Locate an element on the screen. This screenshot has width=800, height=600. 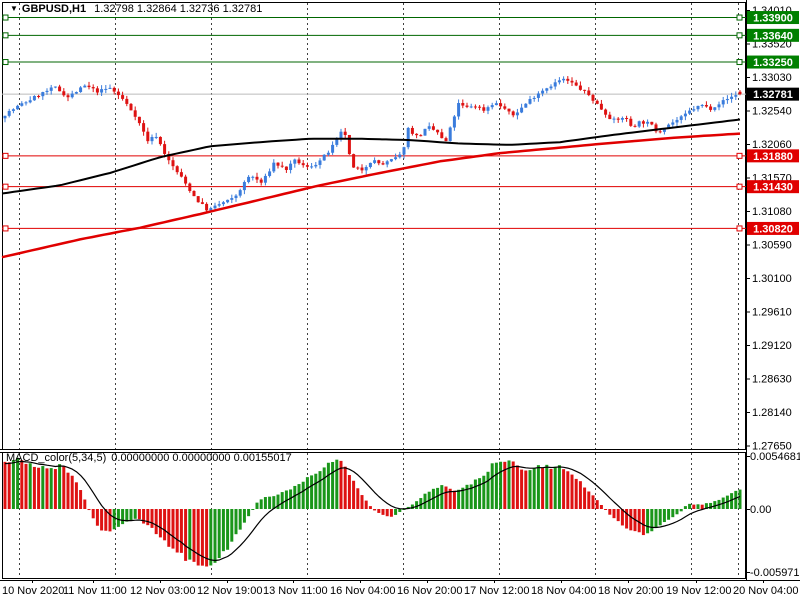
price-axis-label: 1.32060 is located at coordinates (772, 145).